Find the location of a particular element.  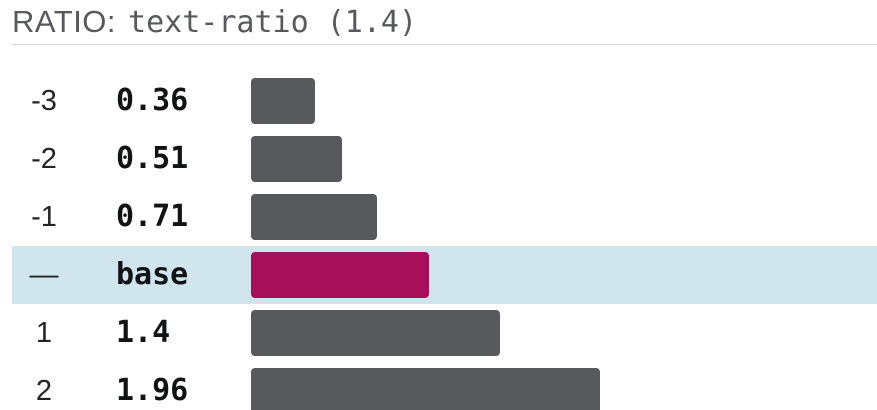

scale-row: -1 0.71 is located at coordinates (444, 217).